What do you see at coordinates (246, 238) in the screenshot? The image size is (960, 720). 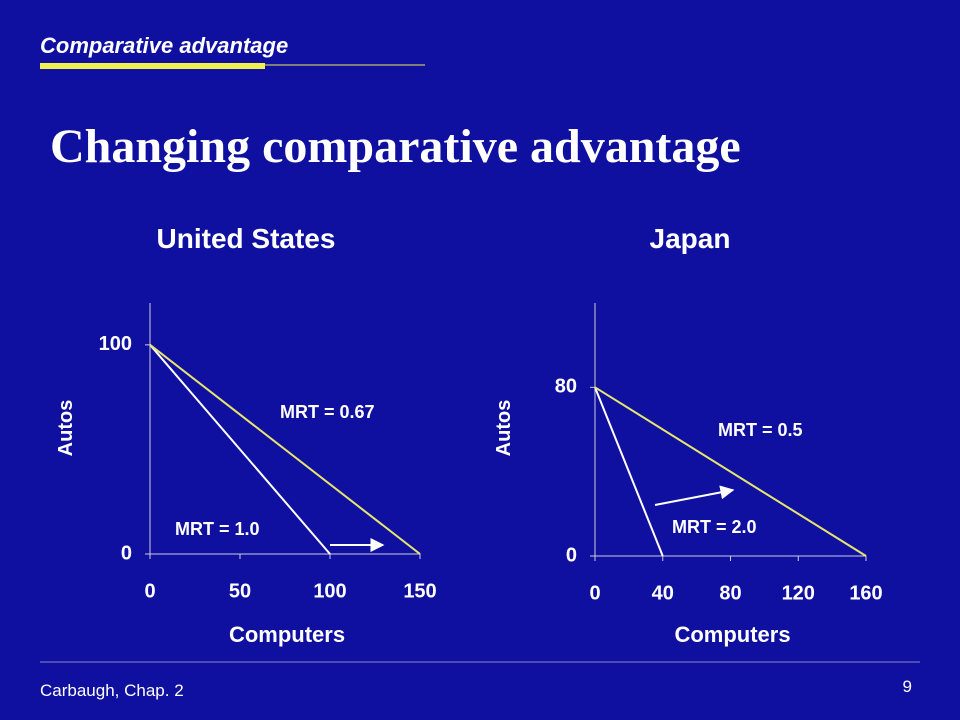 I see `chart-title: United States` at bounding box center [246, 238].